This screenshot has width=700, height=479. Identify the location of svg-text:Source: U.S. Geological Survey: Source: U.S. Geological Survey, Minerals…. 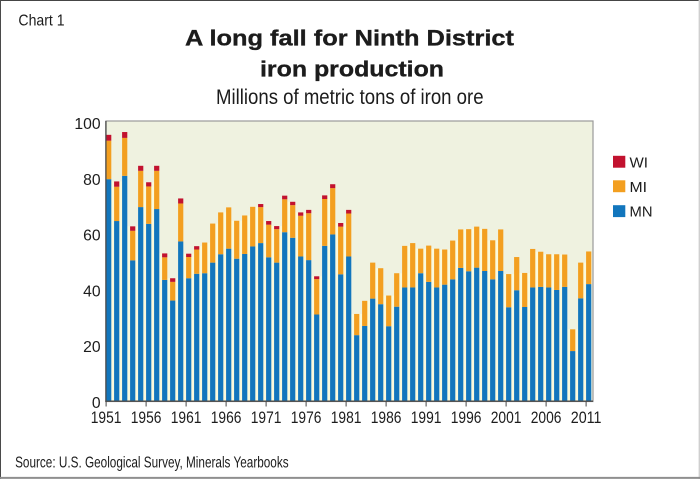
(152, 463).